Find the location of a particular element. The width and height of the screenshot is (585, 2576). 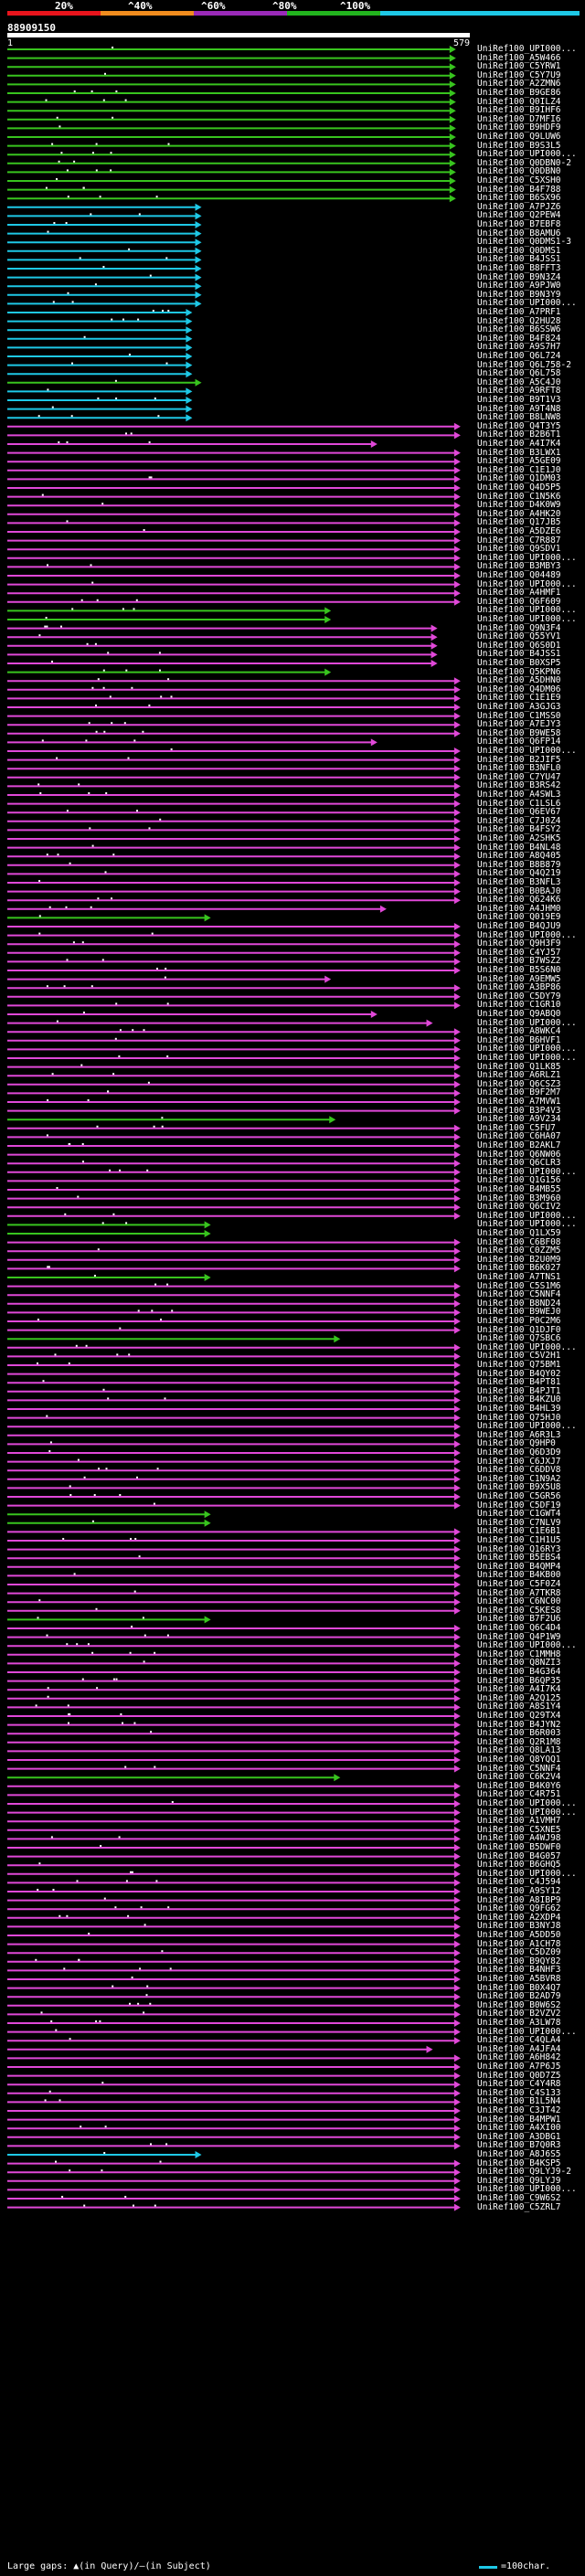

hit-label: UniRef100_A8J6S5 is located at coordinates (519, 2154).